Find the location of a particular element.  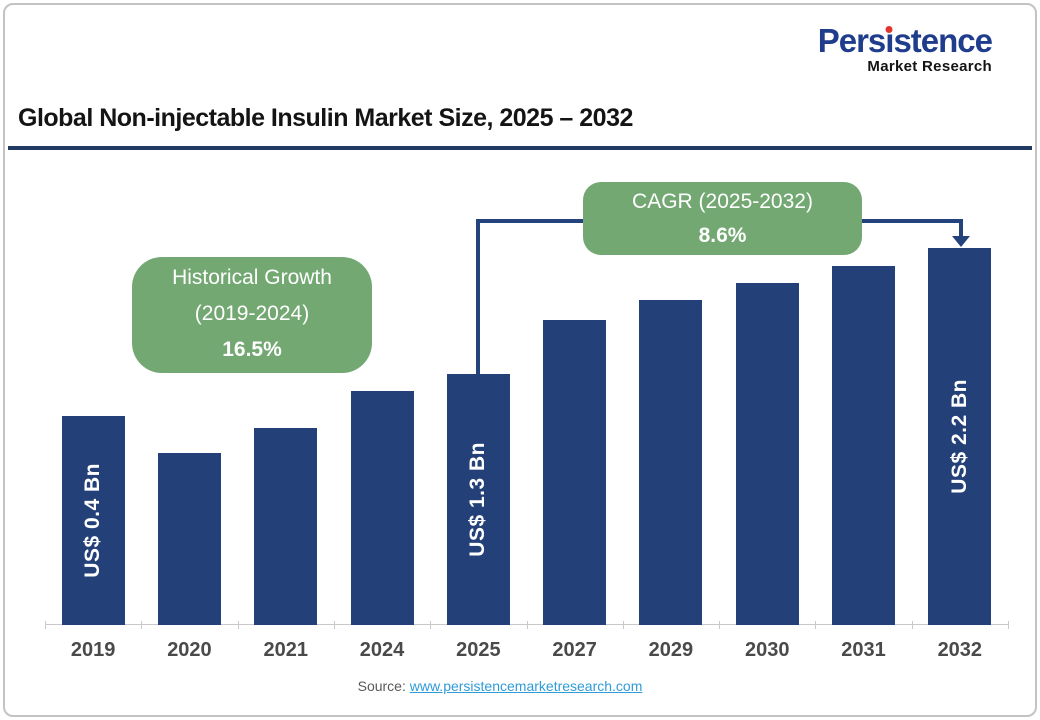

logo-red-dot-icon is located at coordinates (889, 29).